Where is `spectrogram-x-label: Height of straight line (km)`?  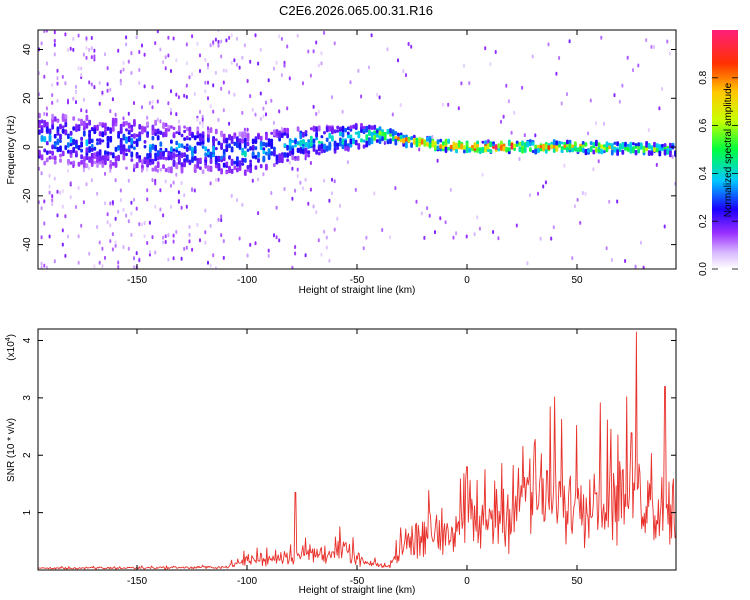
spectrogram-x-label: Height of straight line (km) is located at coordinates (357, 290).